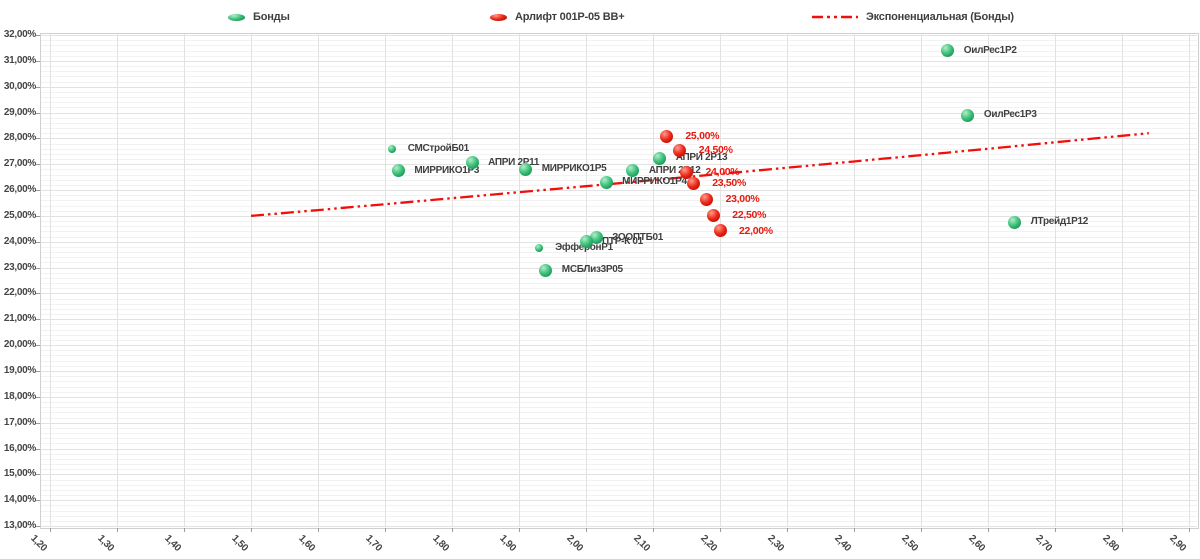 This screenshot has height=559, width=1200. I want to click on y-axis-tick-label: 14,00%, so click(19, 500).